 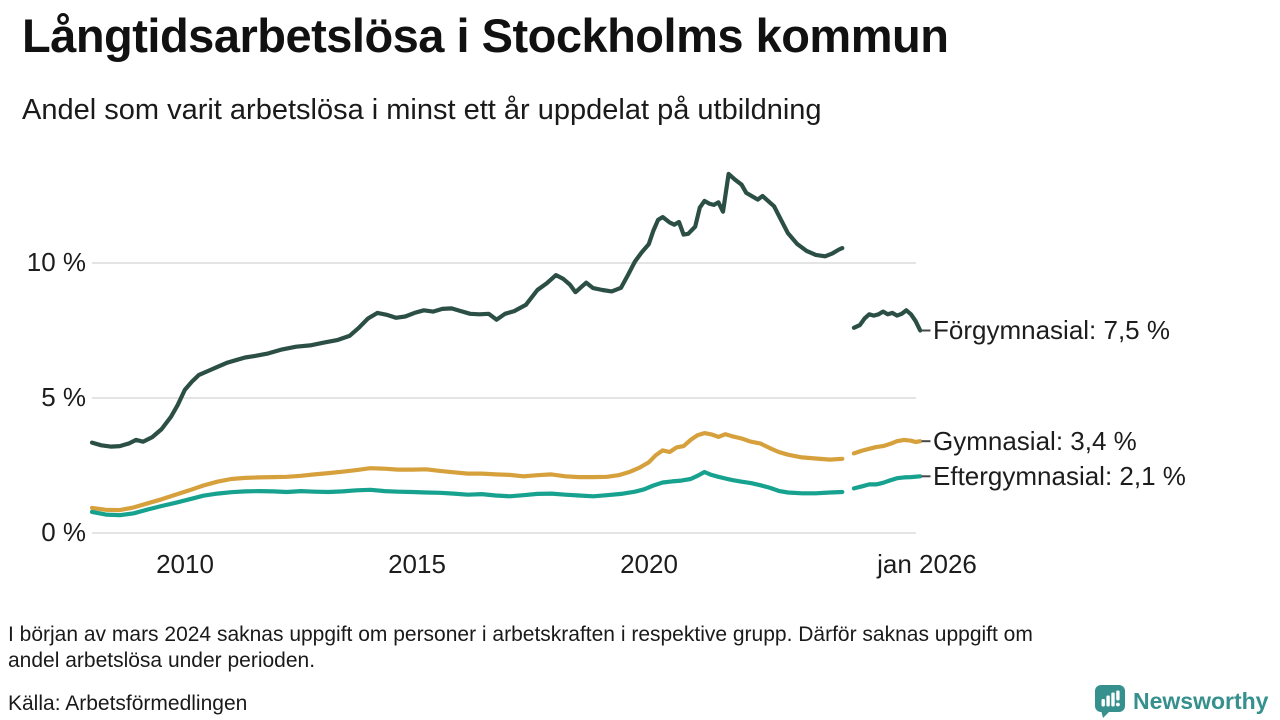 What do you see at coordinates (927, 564) in the screenshot?
I see `x-axis-tick-jan-2026: jan 2026` at bounding box center [927, 564].